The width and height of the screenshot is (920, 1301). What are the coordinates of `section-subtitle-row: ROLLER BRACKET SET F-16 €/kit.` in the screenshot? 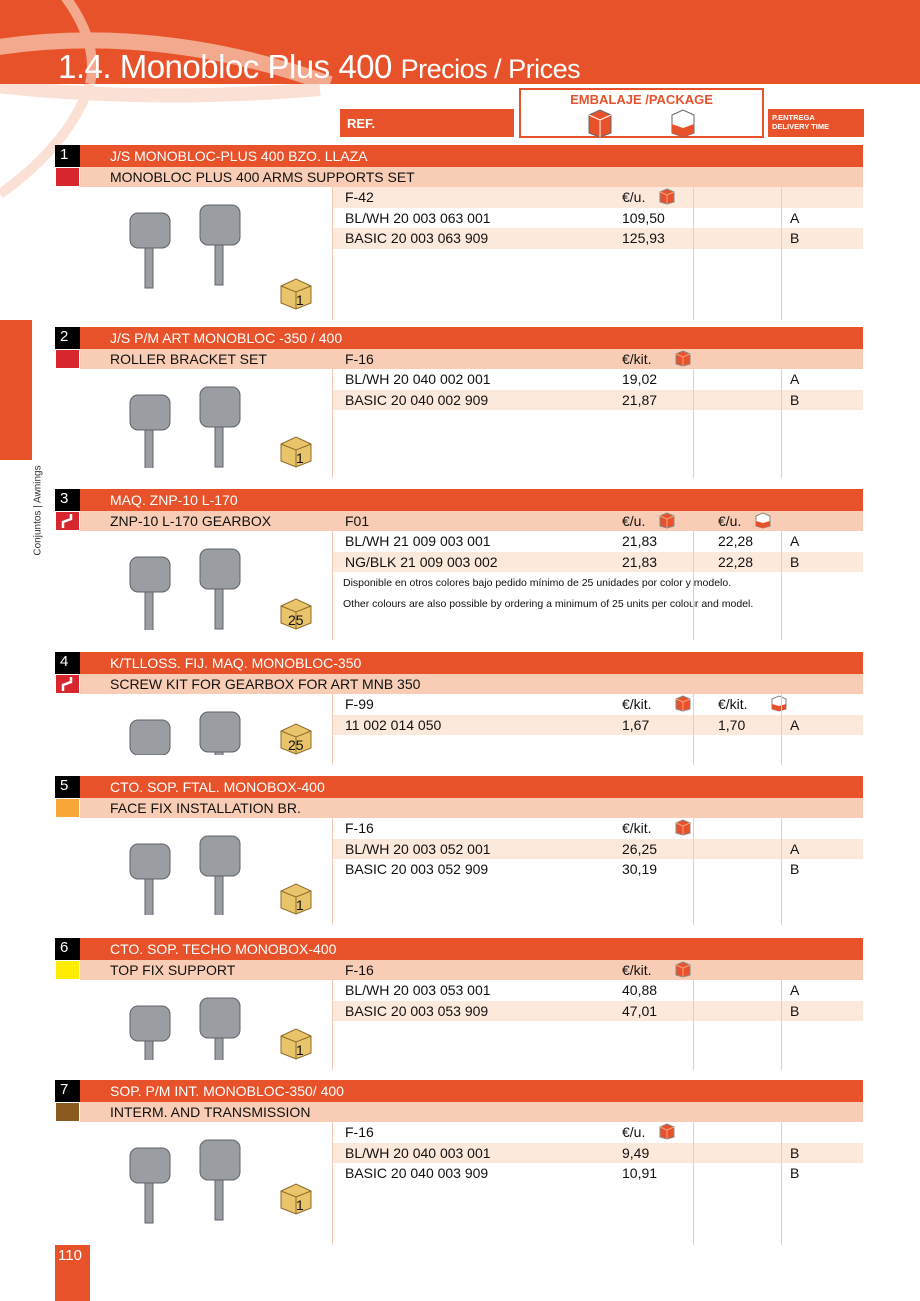 It's located at (471, 359).